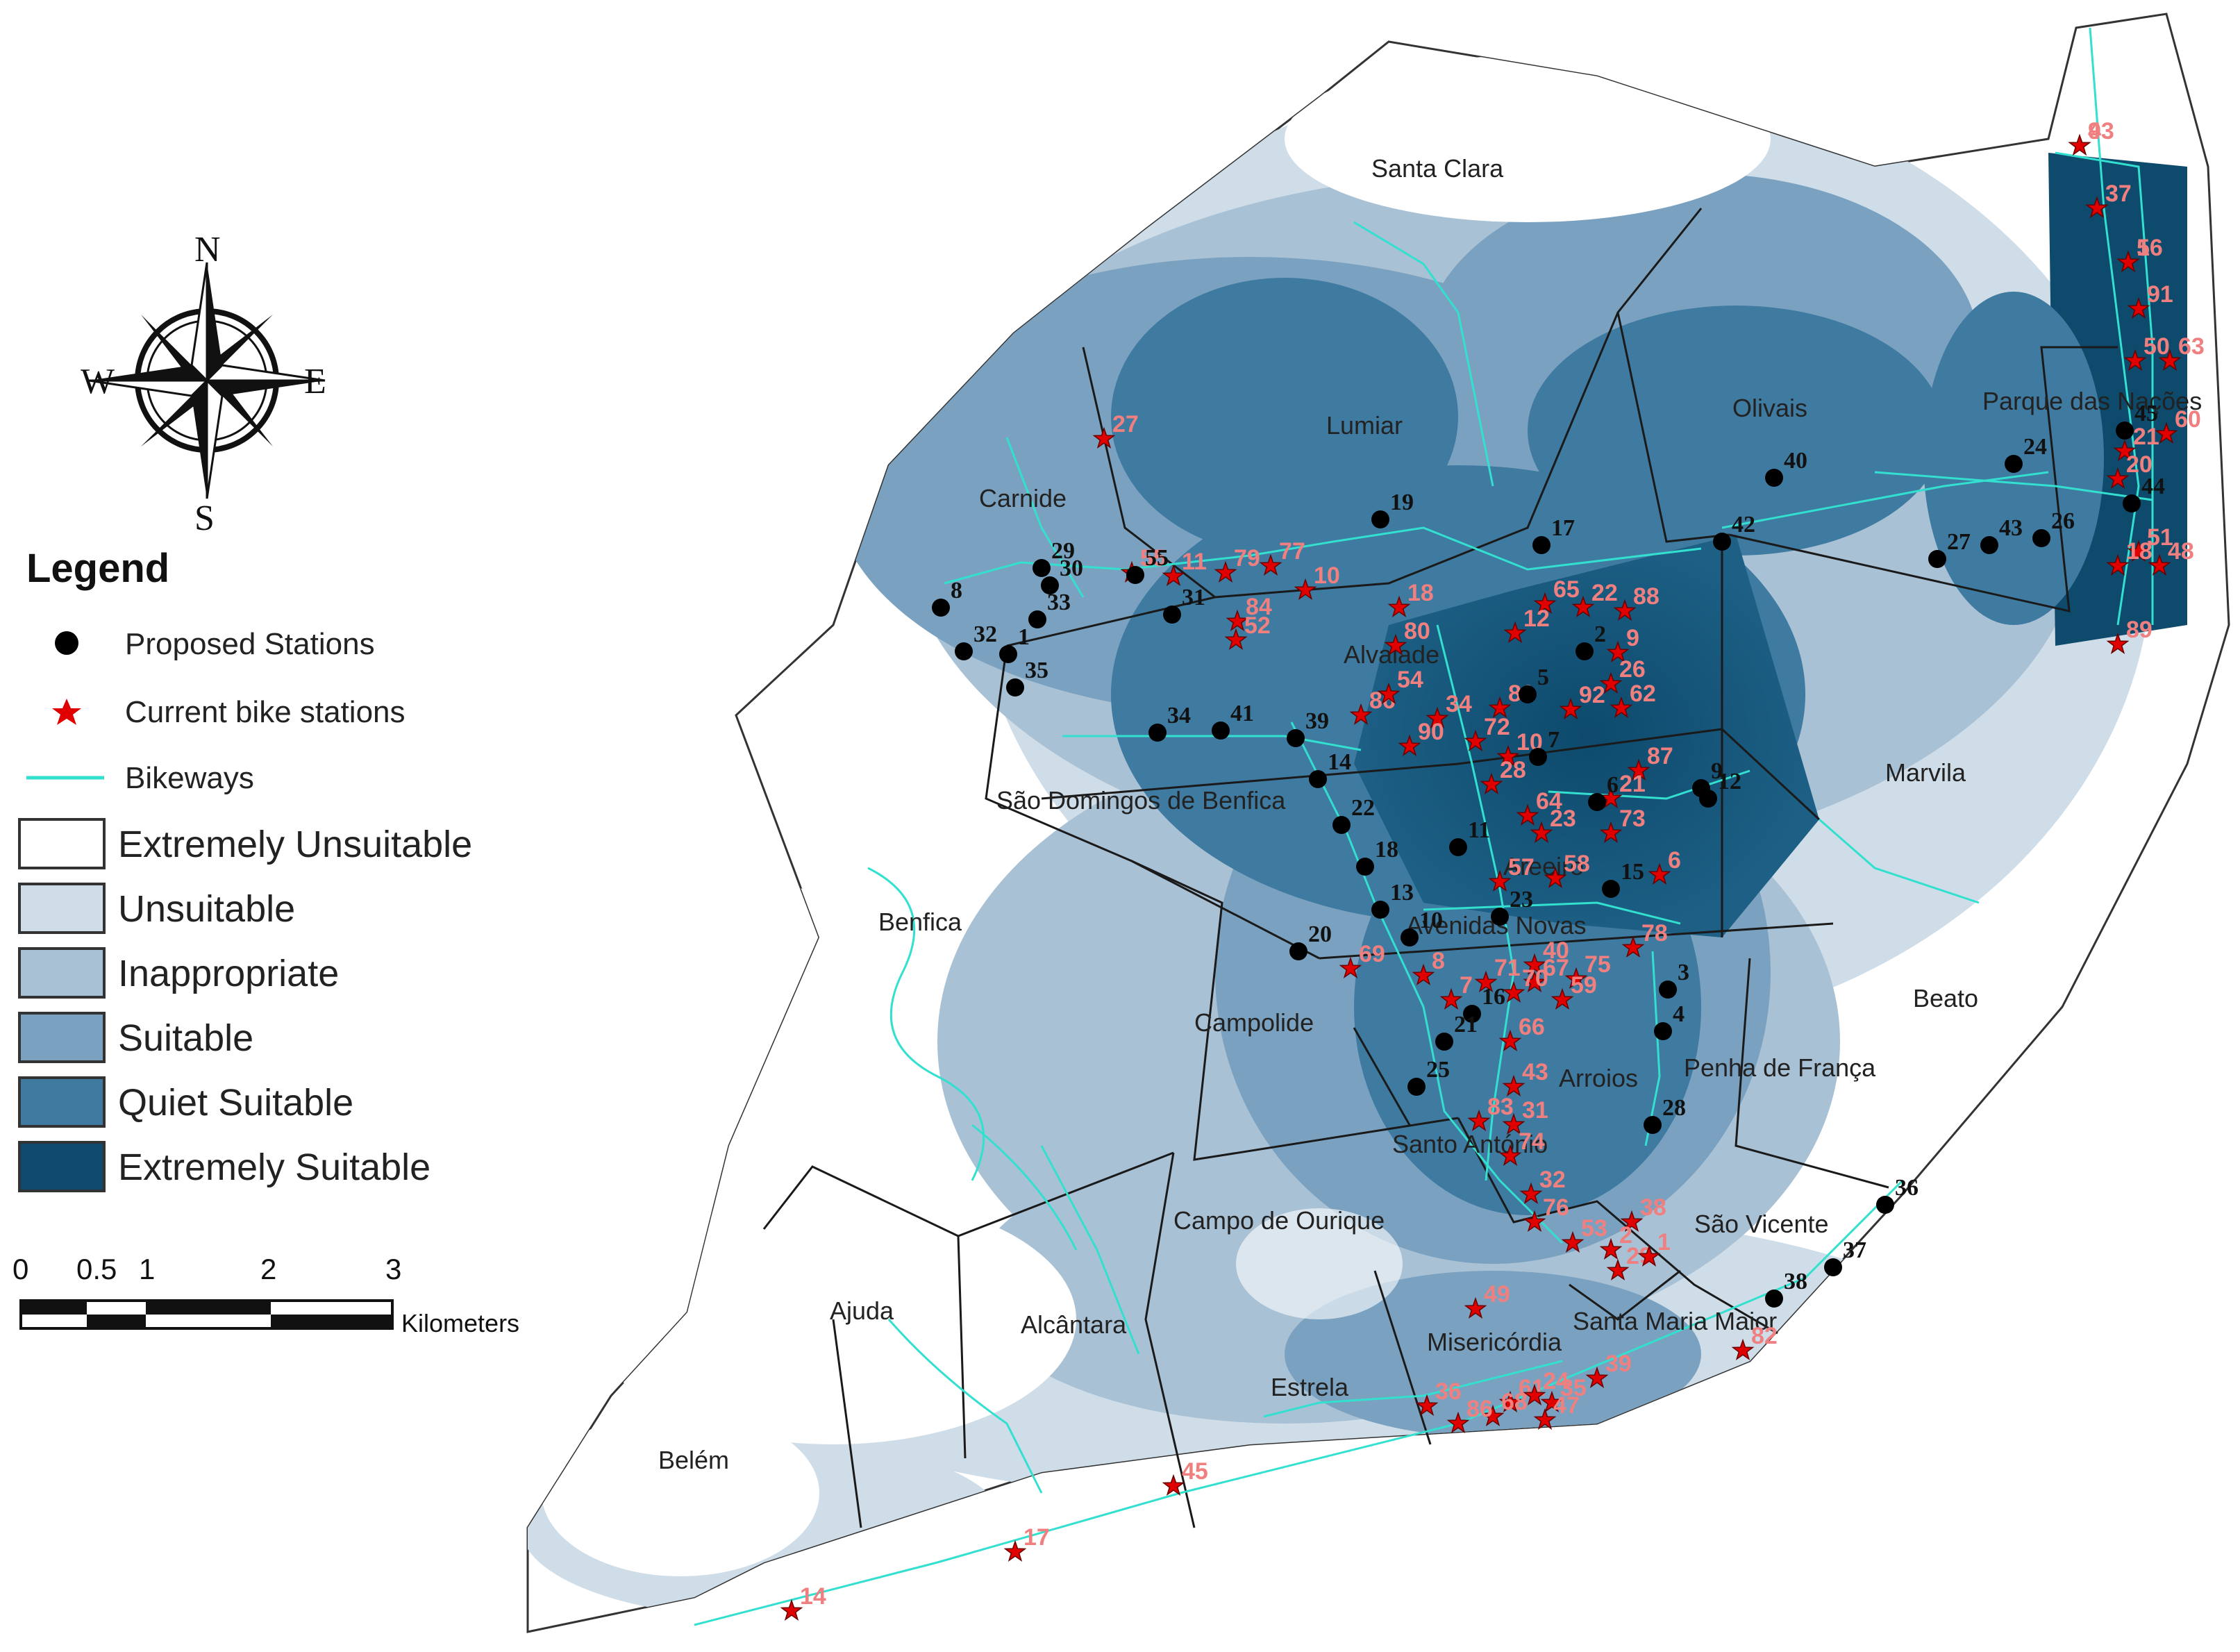  What do you see at coordinates (1566, 1405) in the screenshot?
I see `current-station-label: 47` at bounding box center [1566, 1405].